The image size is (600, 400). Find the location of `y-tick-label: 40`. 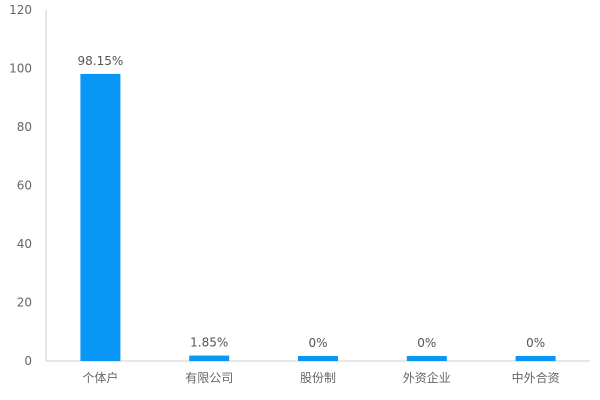

y-tick-label: 40 is located at coordinates (24, 244).